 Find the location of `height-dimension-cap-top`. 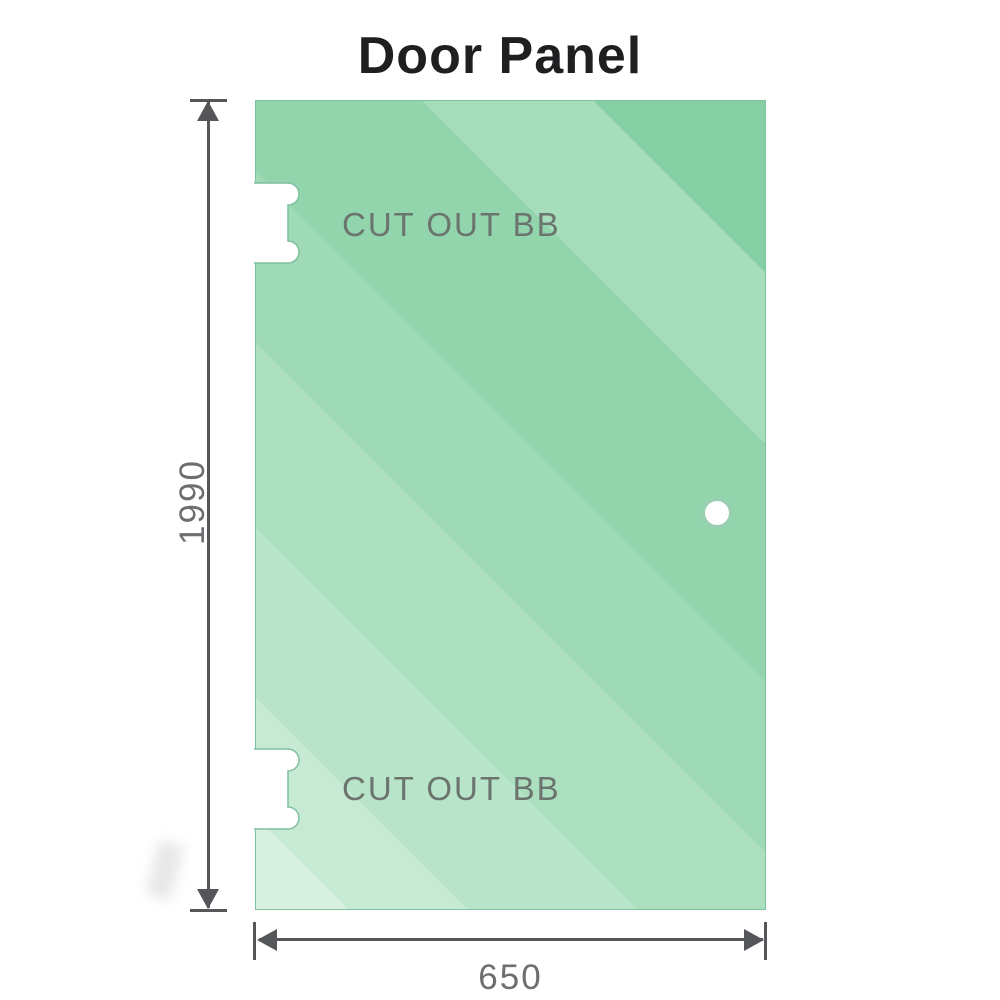

height-dimension-cap-top is located at coordinates (208, 100).